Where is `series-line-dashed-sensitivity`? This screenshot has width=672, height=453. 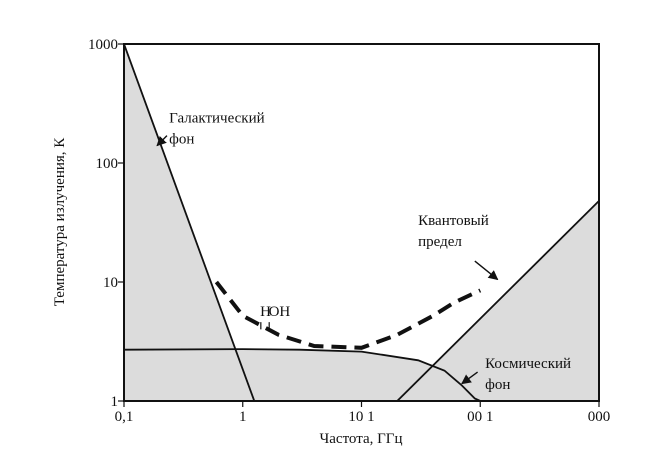
series-line-dashed-sensitivity is located at coordinates (348, 315).